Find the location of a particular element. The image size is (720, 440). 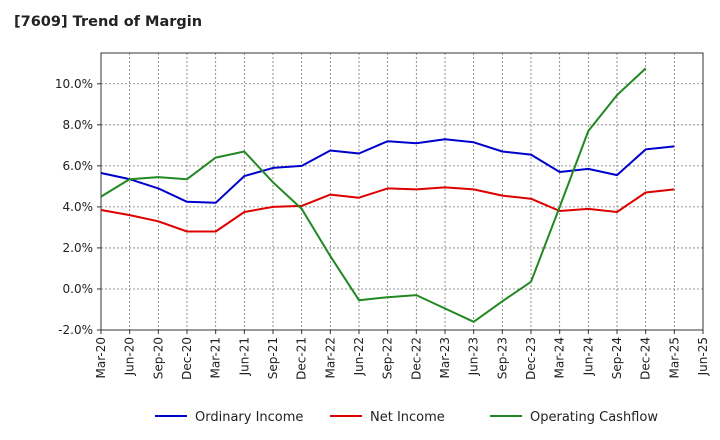

y-tick-label: 8.0% is located at coordinates (78, 125).